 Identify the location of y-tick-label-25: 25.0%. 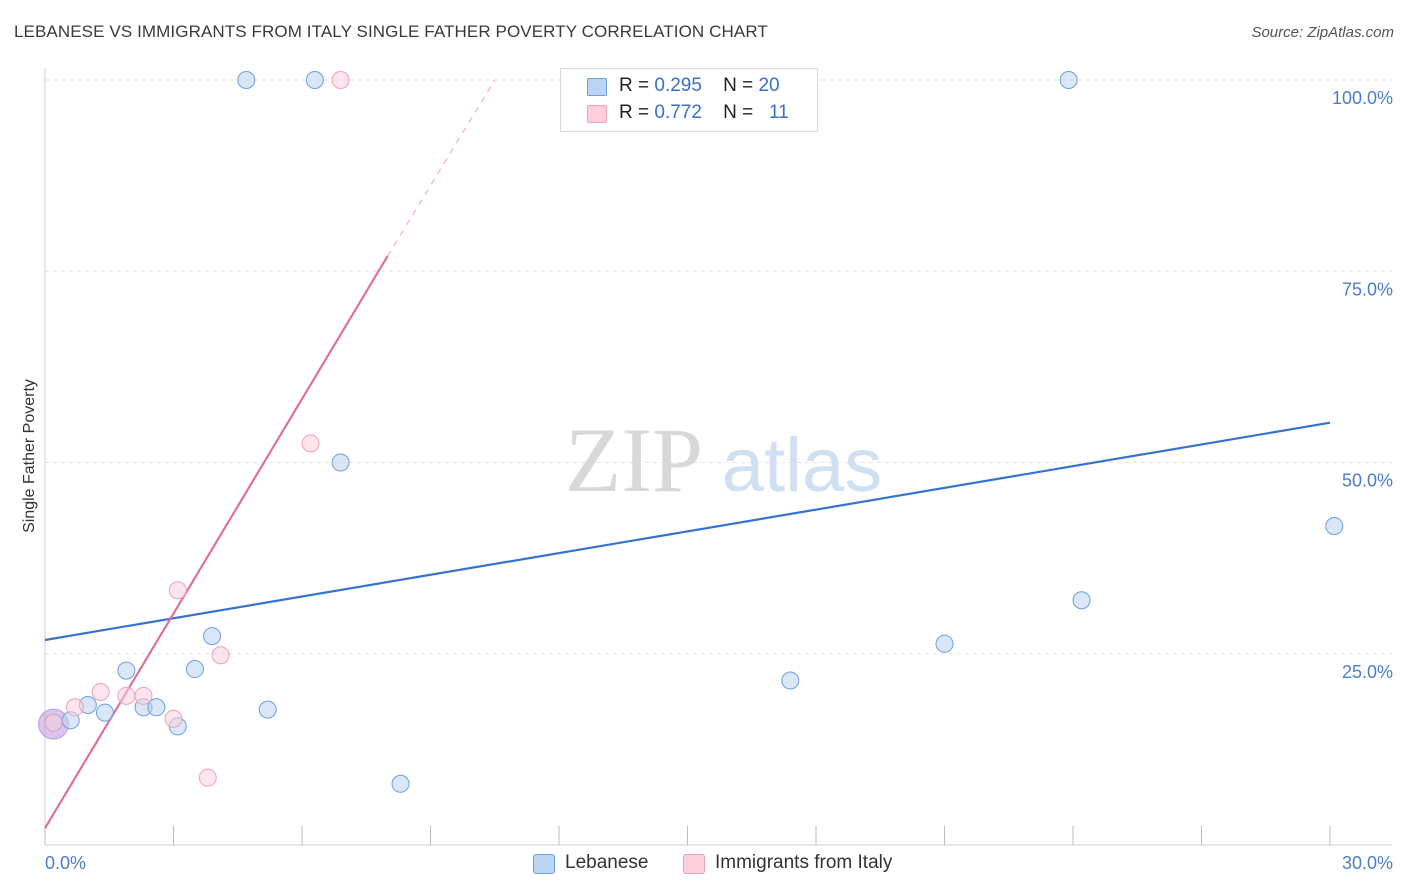
(1367, 672).